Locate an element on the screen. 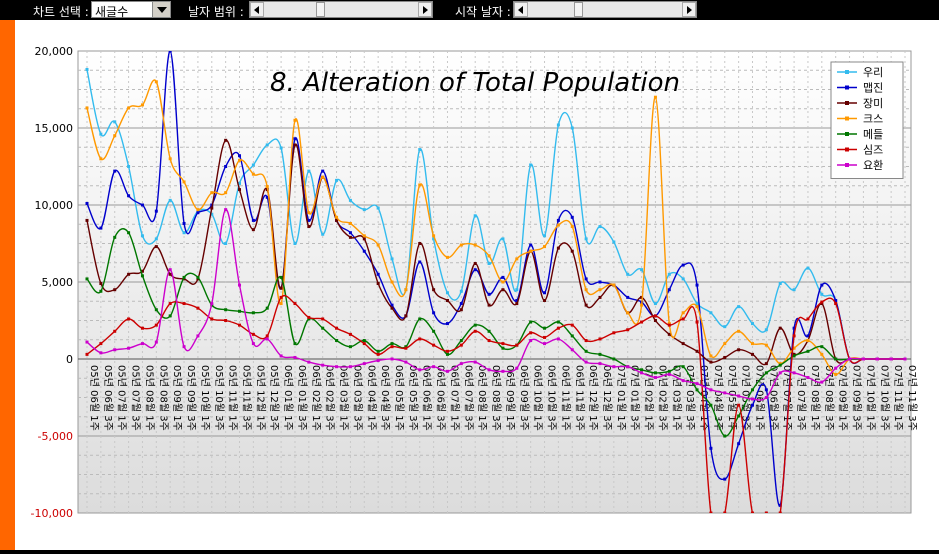 This screenshot has width=939, height=554. chart-select-label: 차트 선택 : is located at coordinates (61, 12).